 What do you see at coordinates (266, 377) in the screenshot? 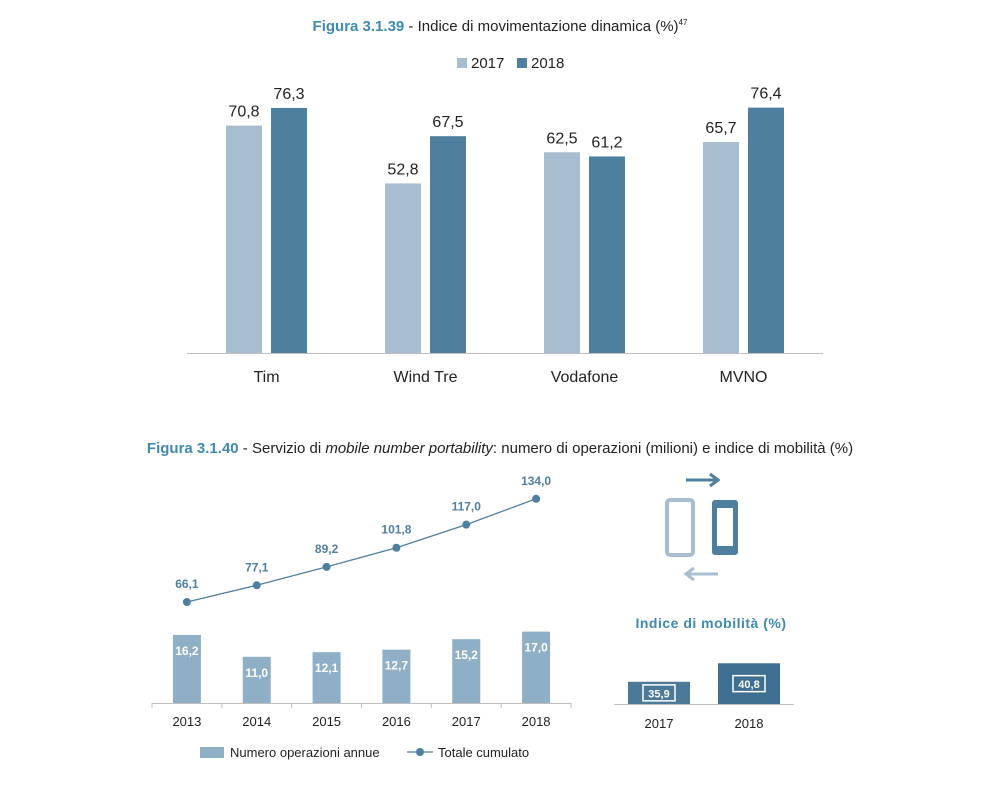
I see `category-label-Tim: Tim` at bounding box center [266, 377].